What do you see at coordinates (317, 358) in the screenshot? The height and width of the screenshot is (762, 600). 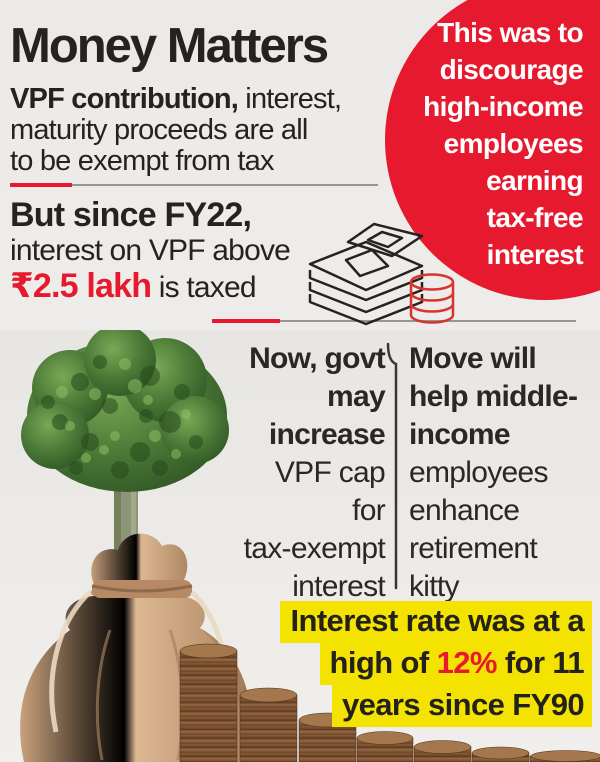 I see `fact-line: Now, govt` at bounding box center [317, 358].